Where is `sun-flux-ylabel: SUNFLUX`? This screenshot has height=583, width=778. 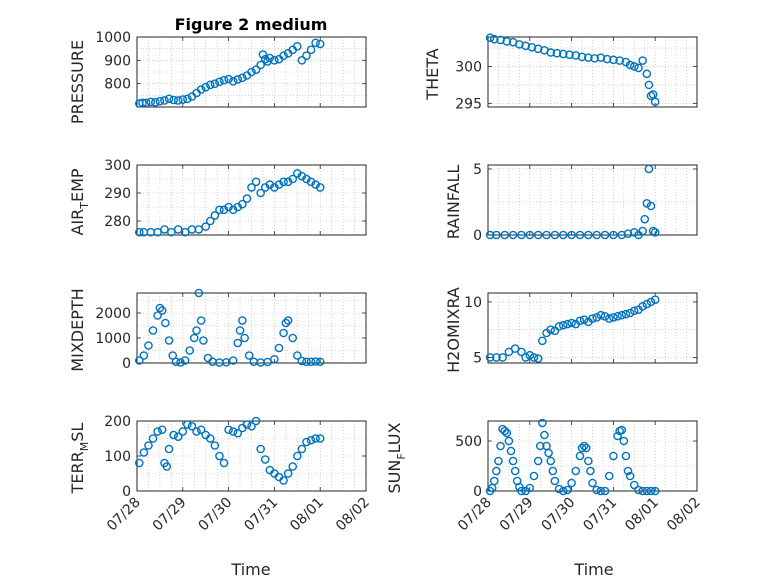 sun-flux-ylabel: SUNFLUX is located at coordinates (396, 457).